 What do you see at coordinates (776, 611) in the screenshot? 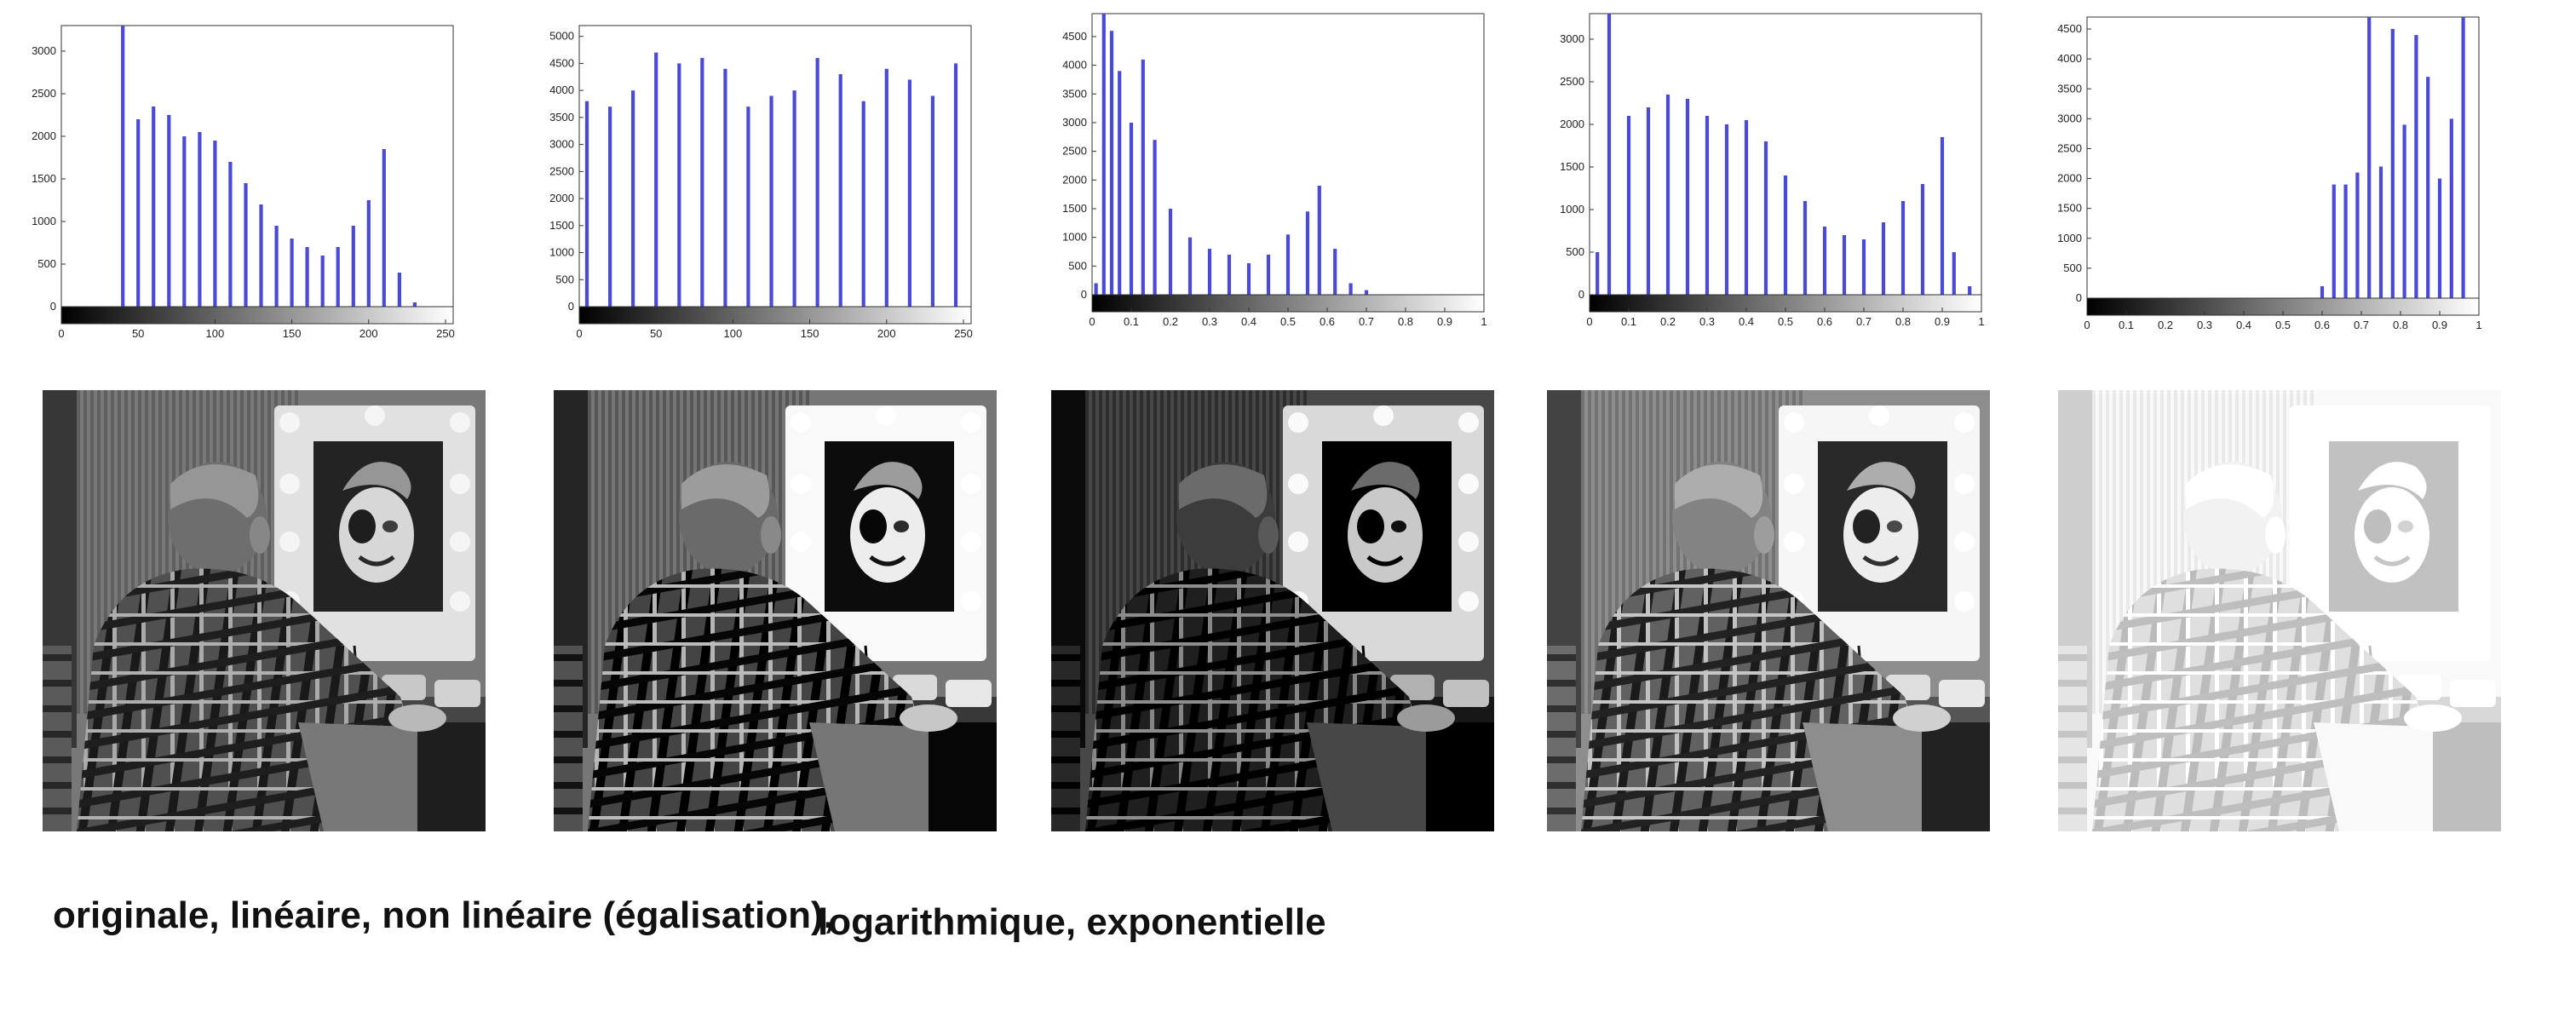
I see `photo-lineaire` at bounding box center [776, 611].